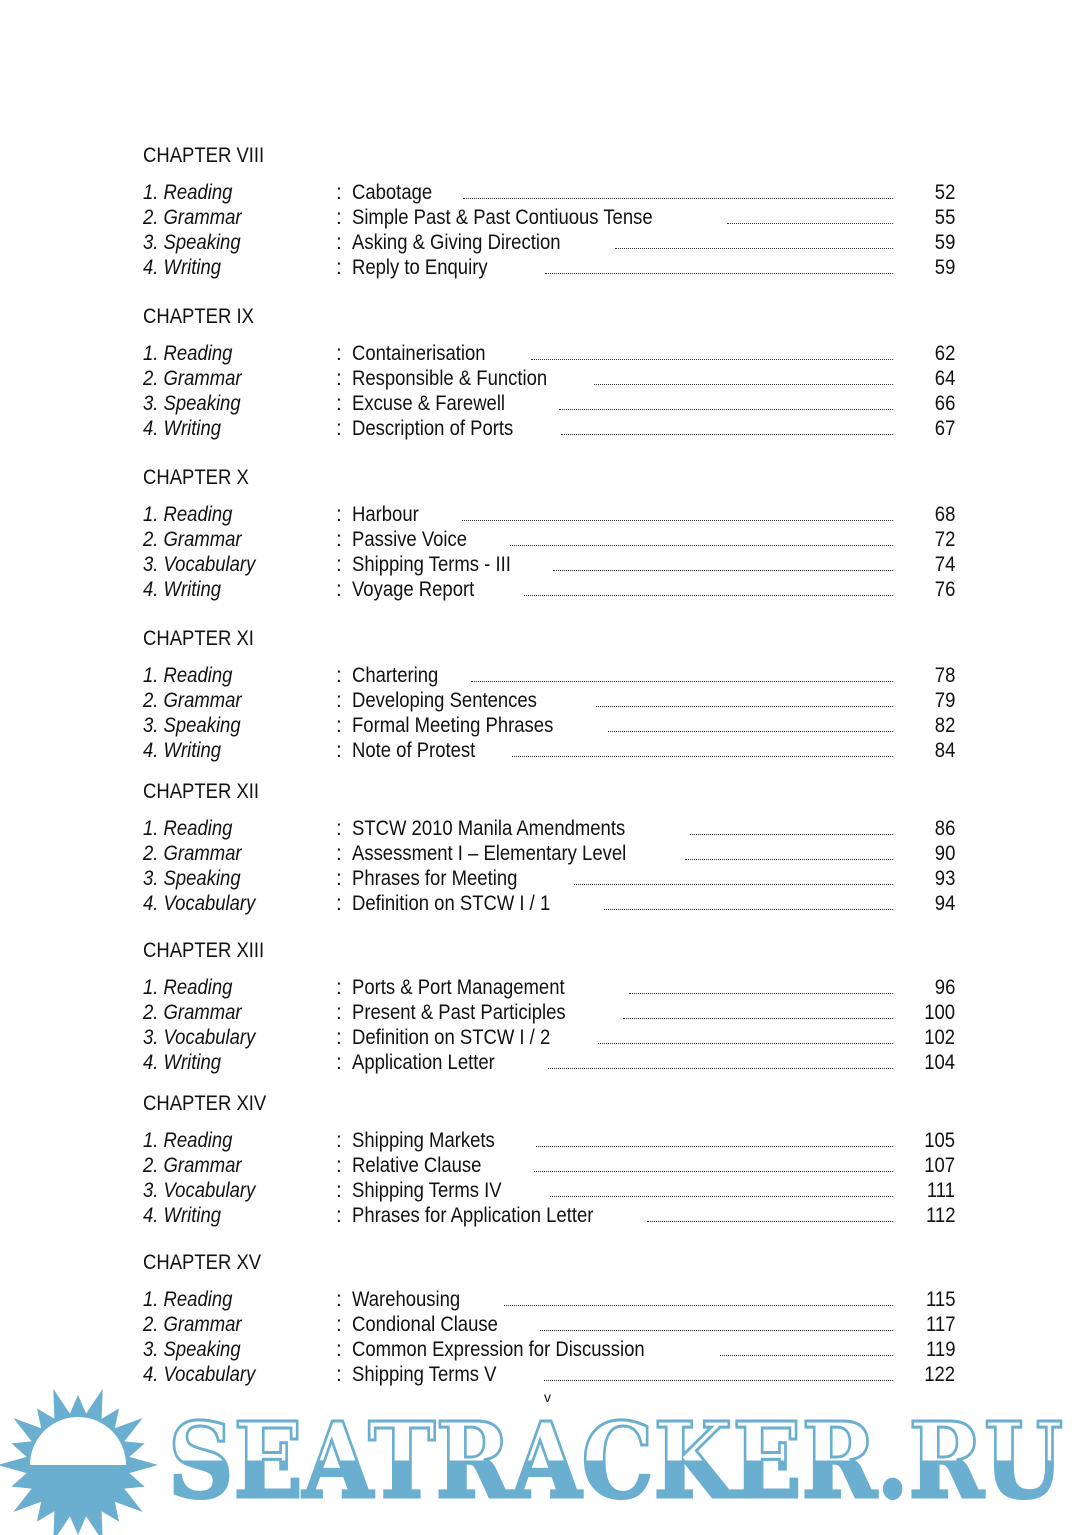 The height and width of the screenshot is (1535, 1080). What do you see at coordinates (944, 700) in the screenshot?
I see `page-ref: 79` at bounding box center [944, 700].